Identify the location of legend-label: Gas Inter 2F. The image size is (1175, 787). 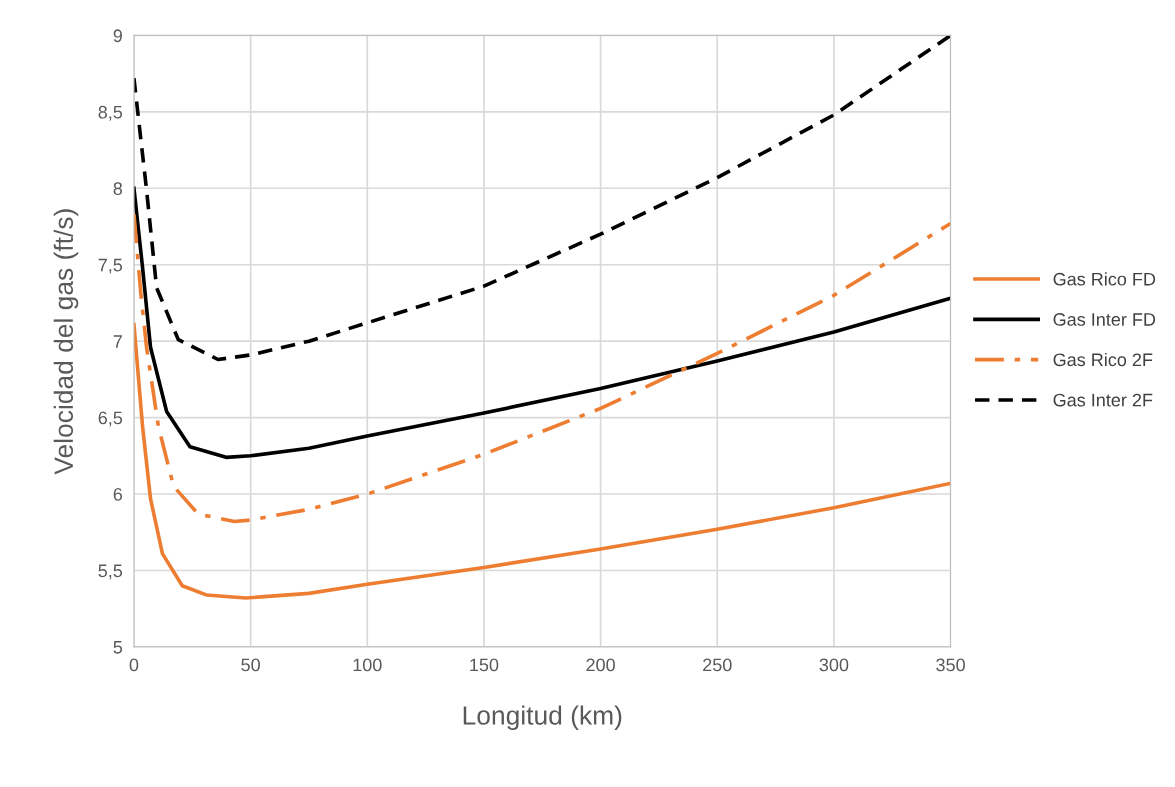
(1103, 400).